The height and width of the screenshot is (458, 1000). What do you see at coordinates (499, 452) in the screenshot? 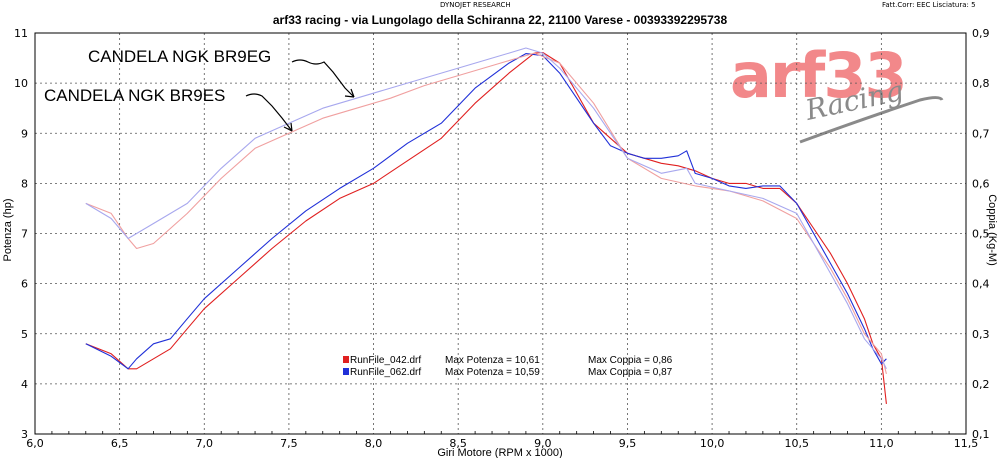
I see `x-axis-label: Giri Motore (RPM x 1000)` at bounding box center [499, 452].